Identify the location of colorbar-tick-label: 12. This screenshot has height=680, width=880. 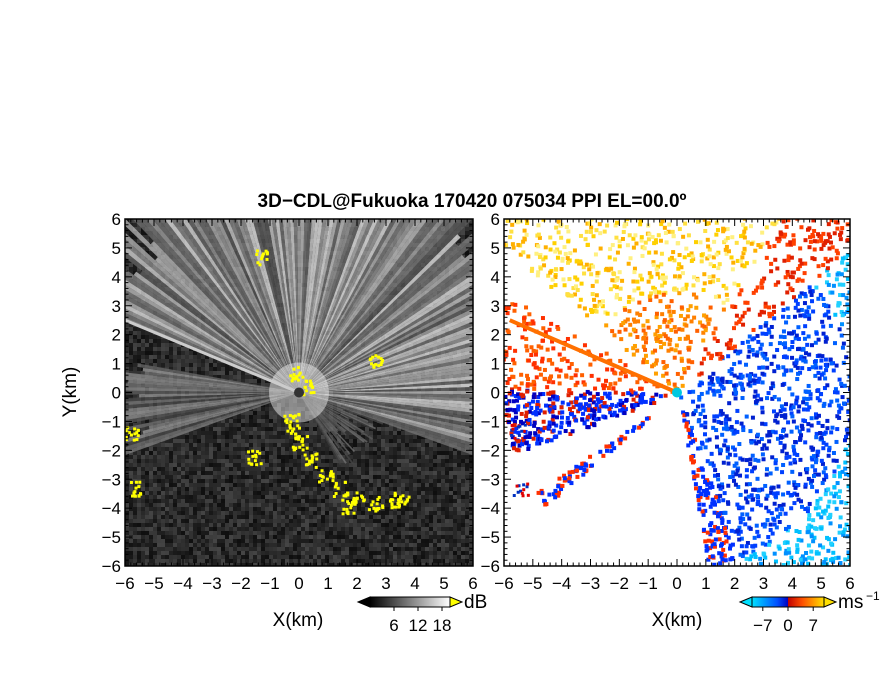
(418, 625).